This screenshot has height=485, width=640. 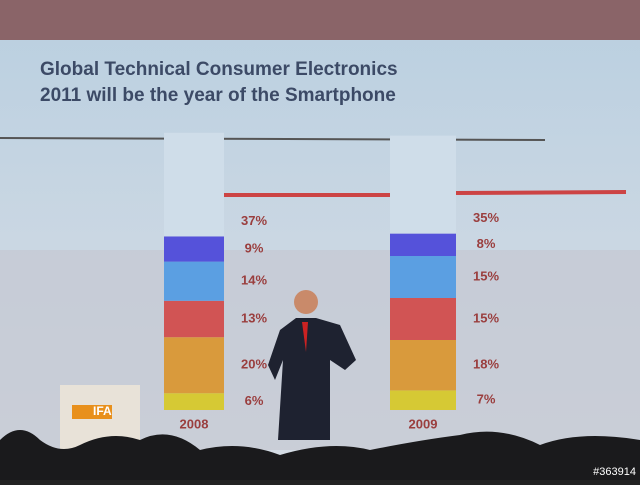 What do you see at coordinates (320, 20) in the screenshot?
I see `ceiling` at bounding box center [320, 20].